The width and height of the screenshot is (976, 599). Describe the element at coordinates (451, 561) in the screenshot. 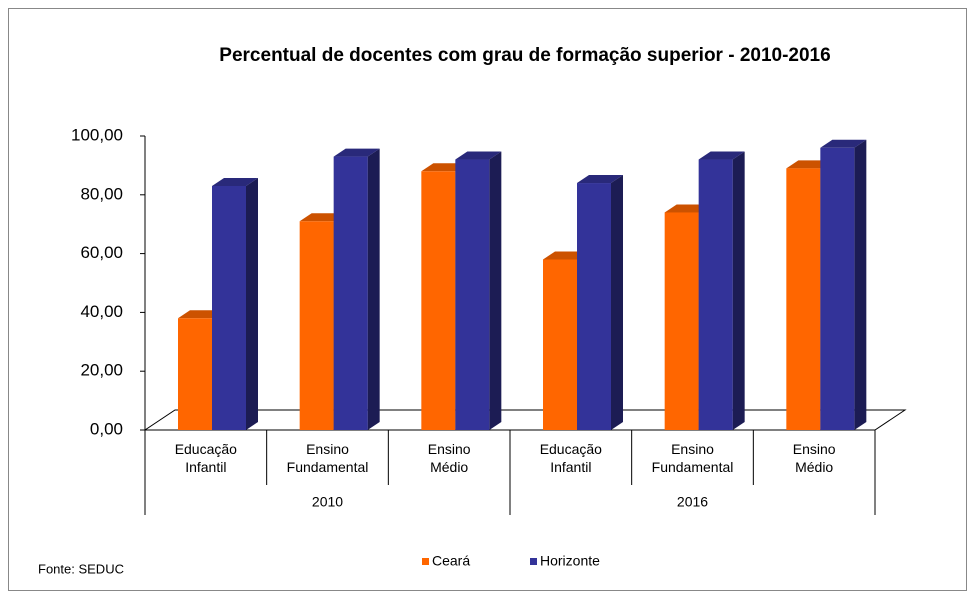

I see `legend-label: Ceará` at that location.